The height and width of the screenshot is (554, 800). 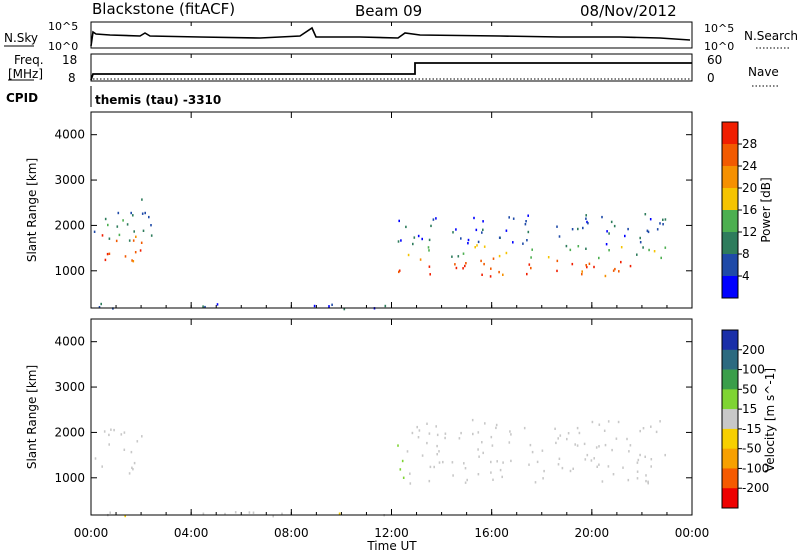 I want to click on nsearch-label: N.Search, so click(x=771, y=36).